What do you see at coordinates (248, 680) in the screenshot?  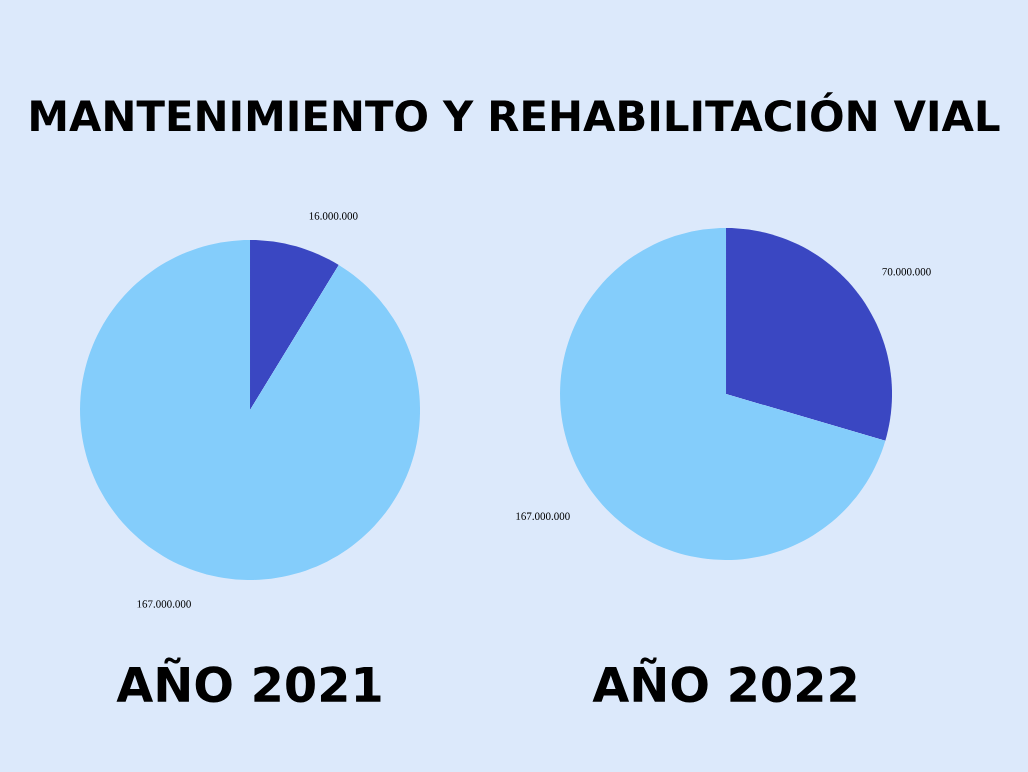 I see `text: AÑO 2021` at bounding box center [248, 680].